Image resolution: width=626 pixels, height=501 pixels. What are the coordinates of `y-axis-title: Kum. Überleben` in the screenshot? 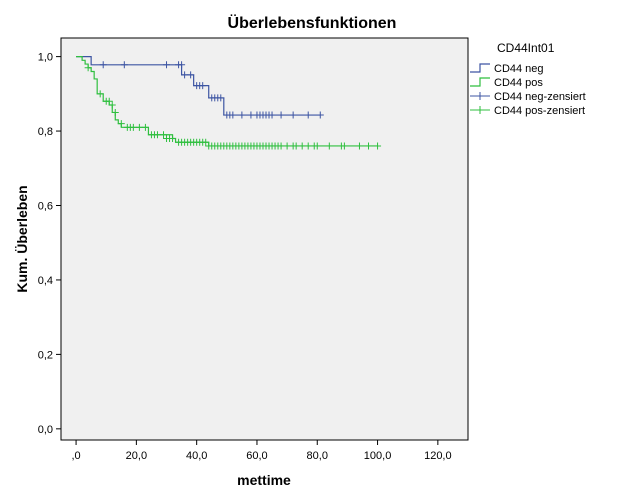 It's located at (22, 238).